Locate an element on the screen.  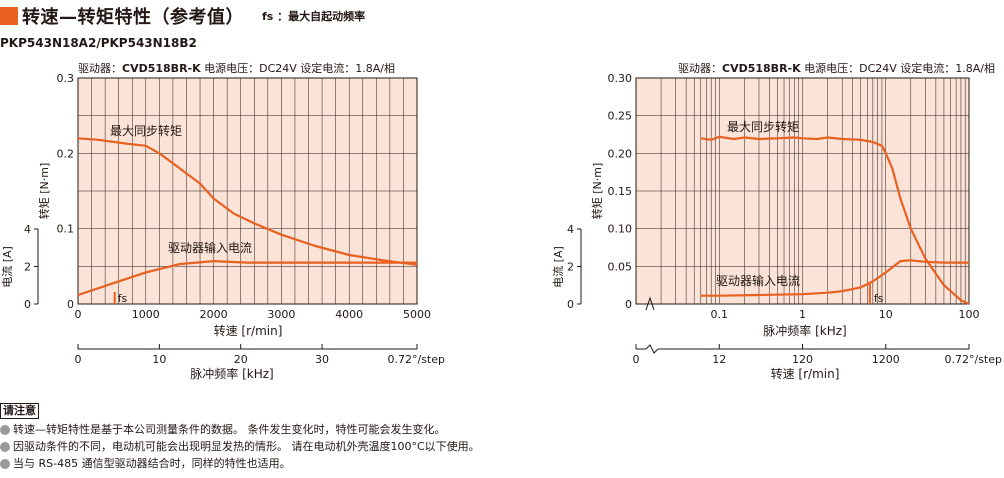
y-tick-label: 0.05 is located at coordinates (620, 266).